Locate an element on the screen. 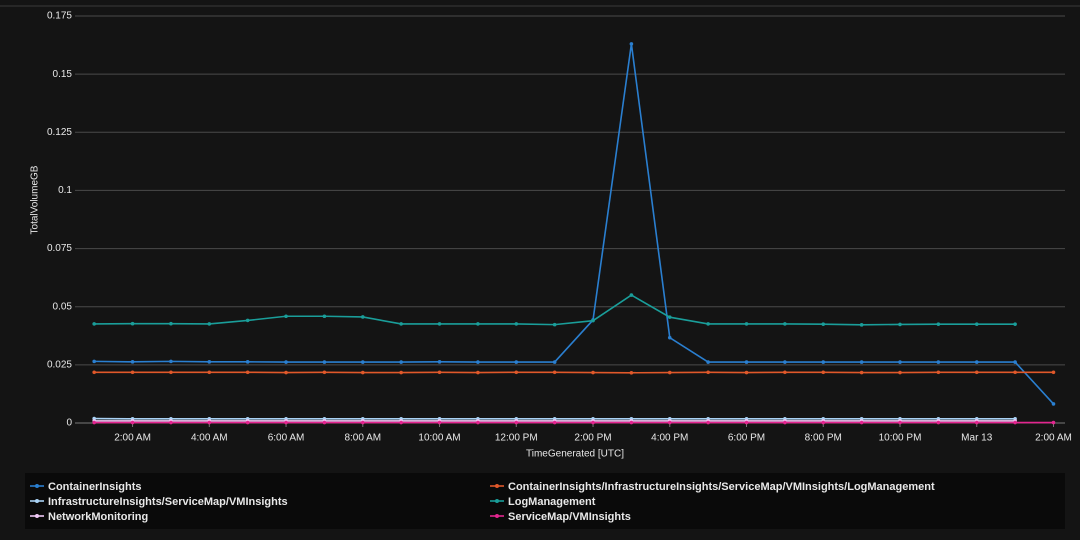 The height and width of the screenshot is (540, 1080). x-tick-label: 6:00 AM is located at coordinates (286, 438).